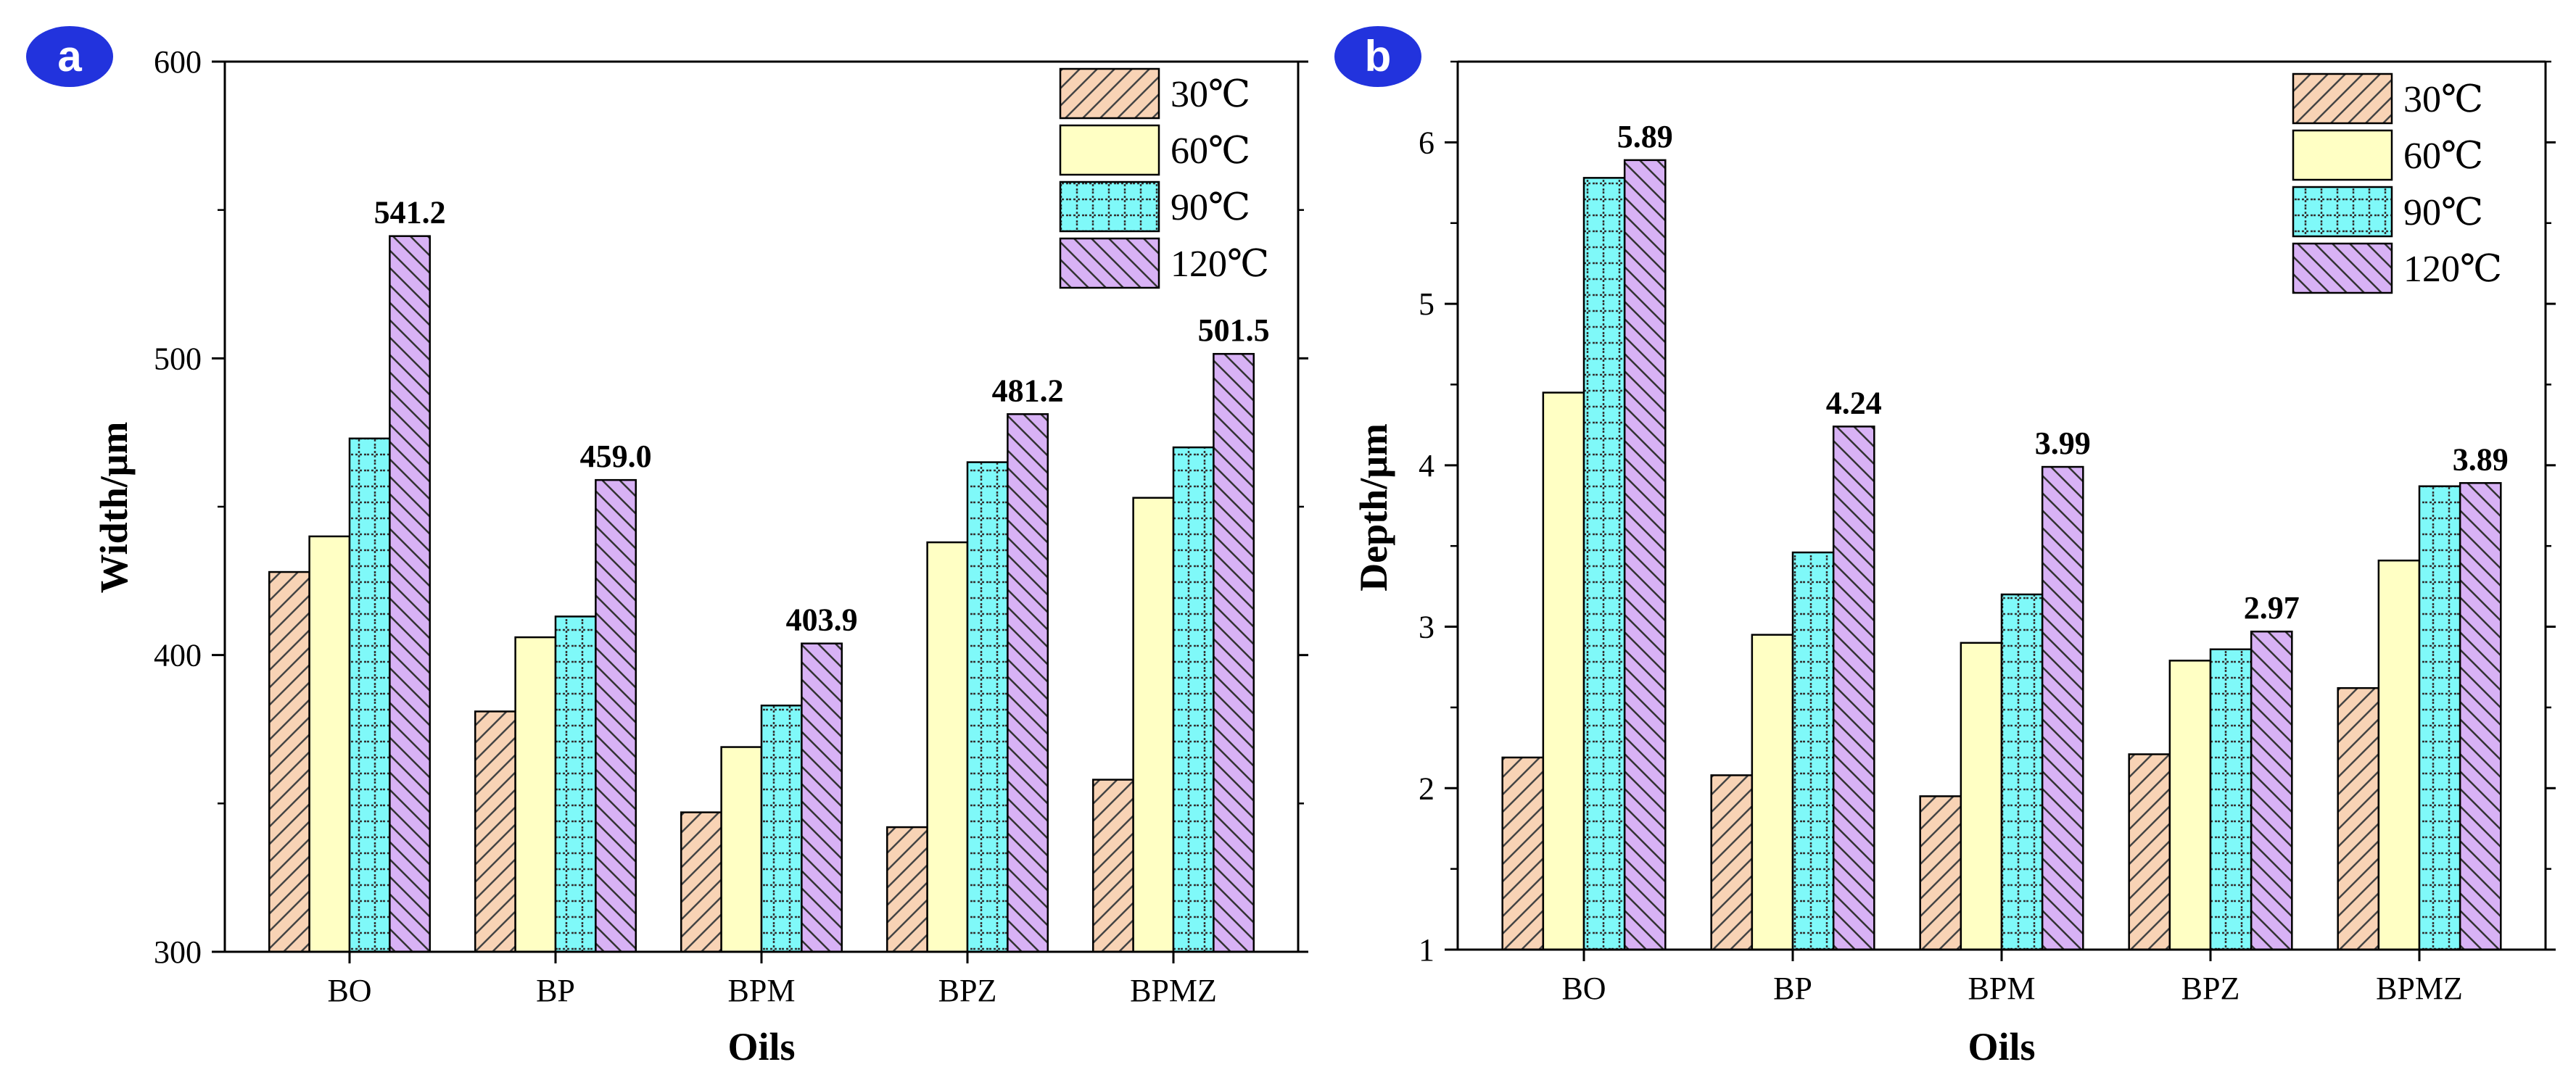 This screenshot has width=2576, height=1083. I want to click on y-tick-label: 1, so click(1426, 950).